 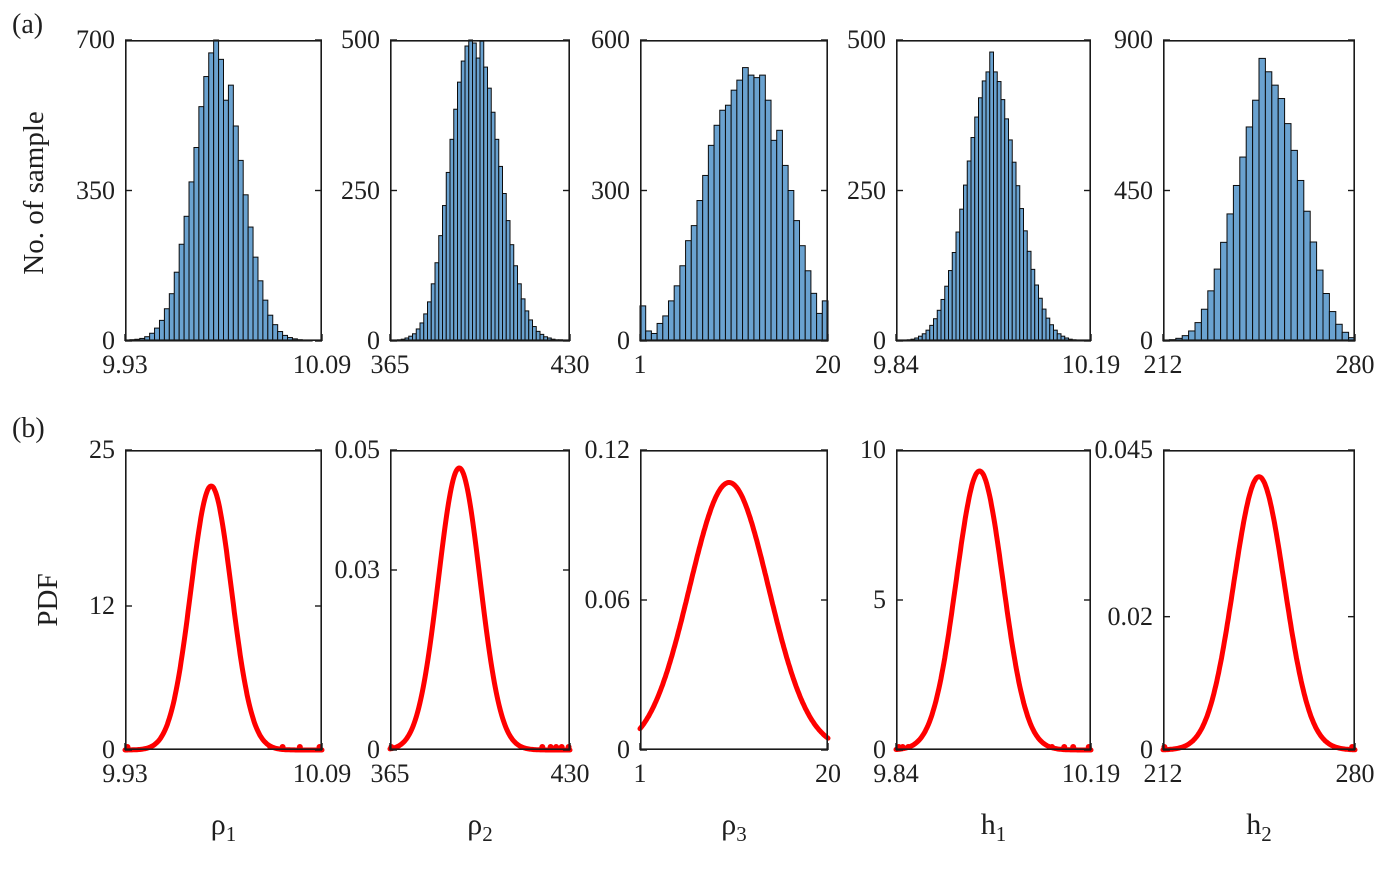 I want to click on panel-b-label: (b), so click(x=28, y=428).